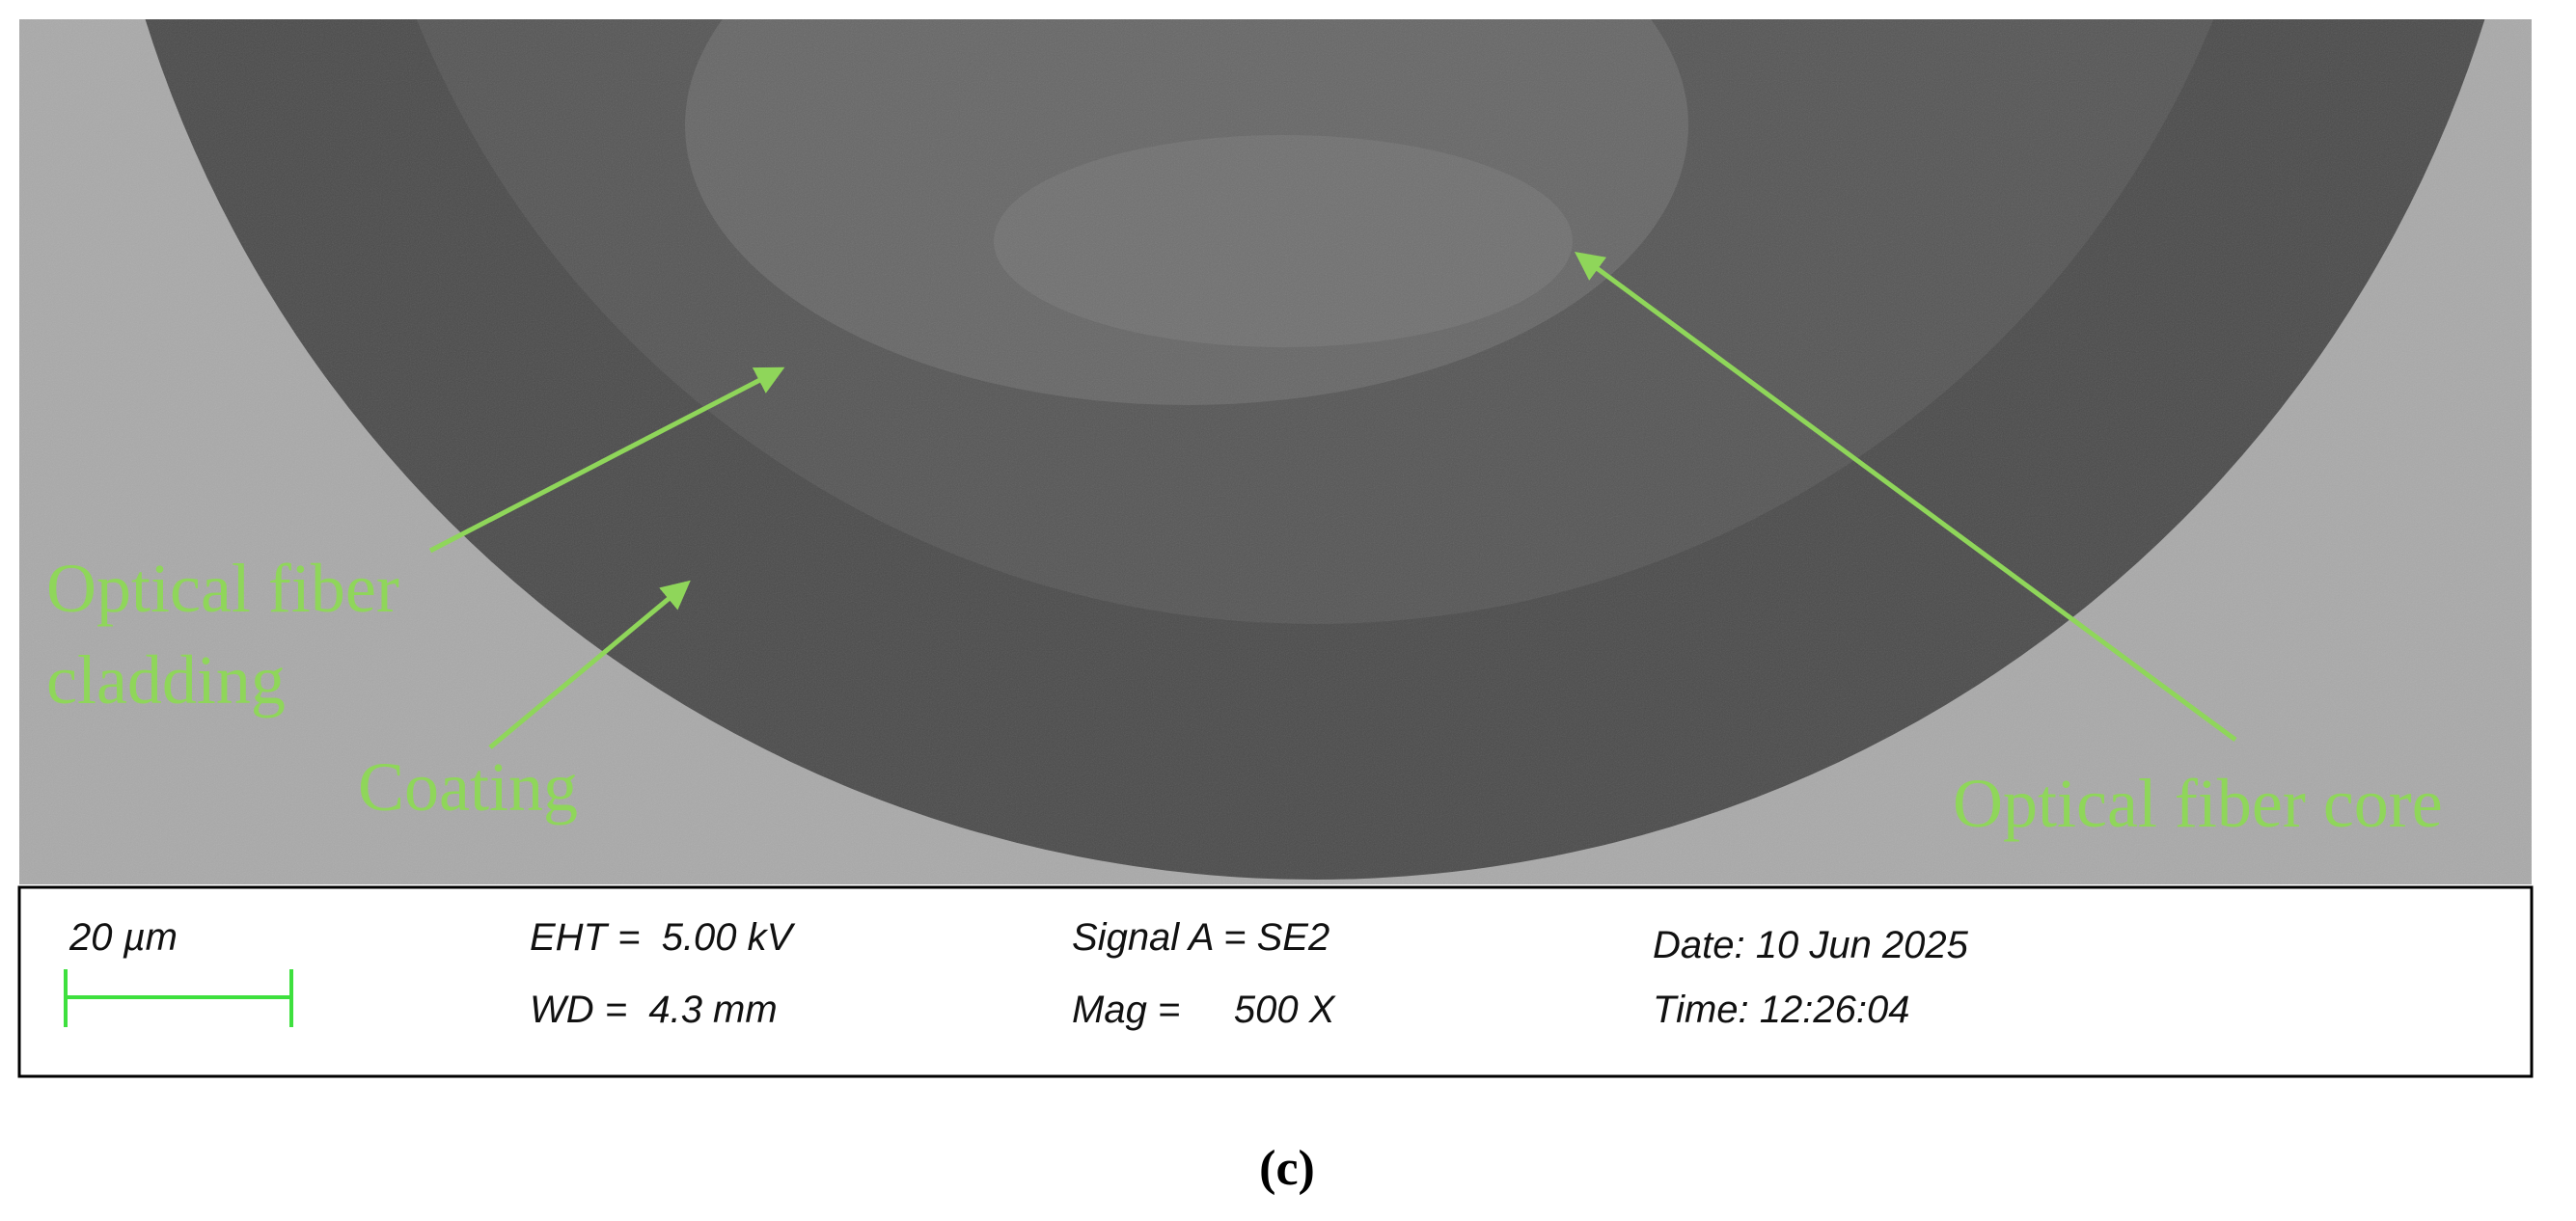  What do you see at coordinates (123, 938) in the screenshot?
I see `scale-label: 20 µm` at bounding box center [123, 938].